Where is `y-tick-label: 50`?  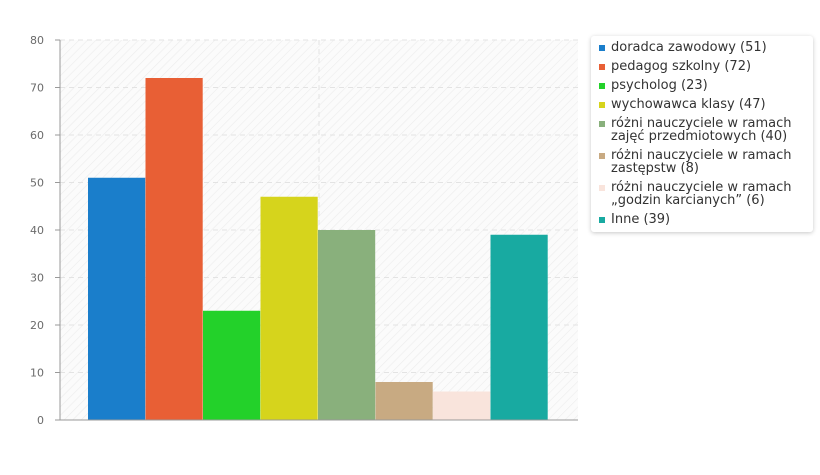
y-tick-label: 50 is located at coordinates (37, 183).